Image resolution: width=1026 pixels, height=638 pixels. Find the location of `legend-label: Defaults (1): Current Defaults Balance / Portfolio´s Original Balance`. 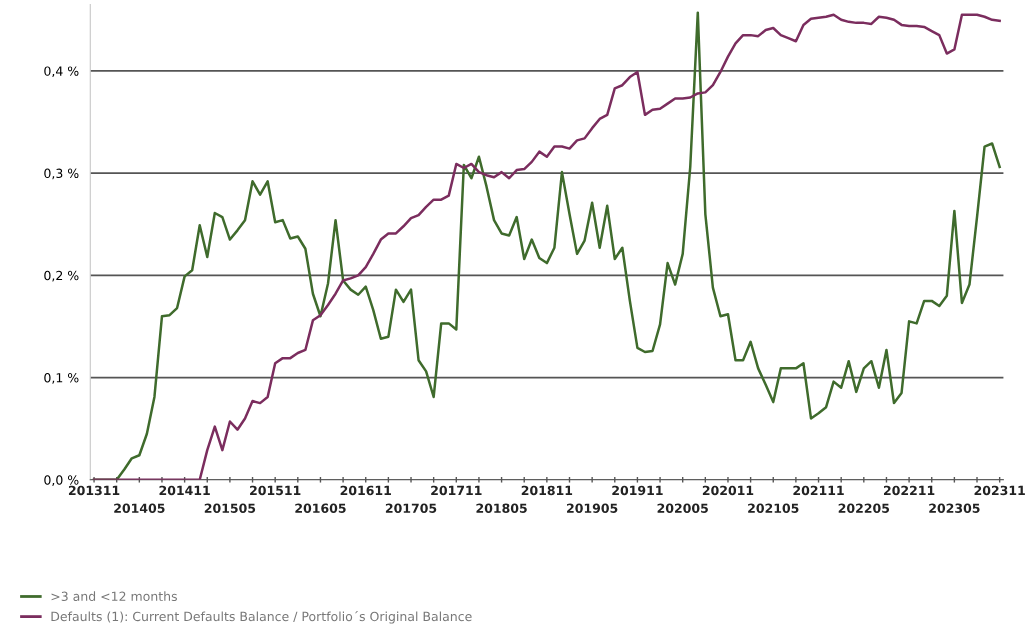

legend-label: Defaults (1): Current Defaults Balance / Portfolio´s Original Balance is located at coordinates (261, 617).